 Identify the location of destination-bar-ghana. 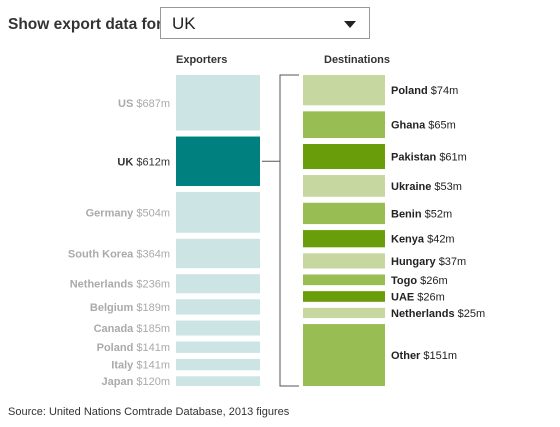
(344, 125).